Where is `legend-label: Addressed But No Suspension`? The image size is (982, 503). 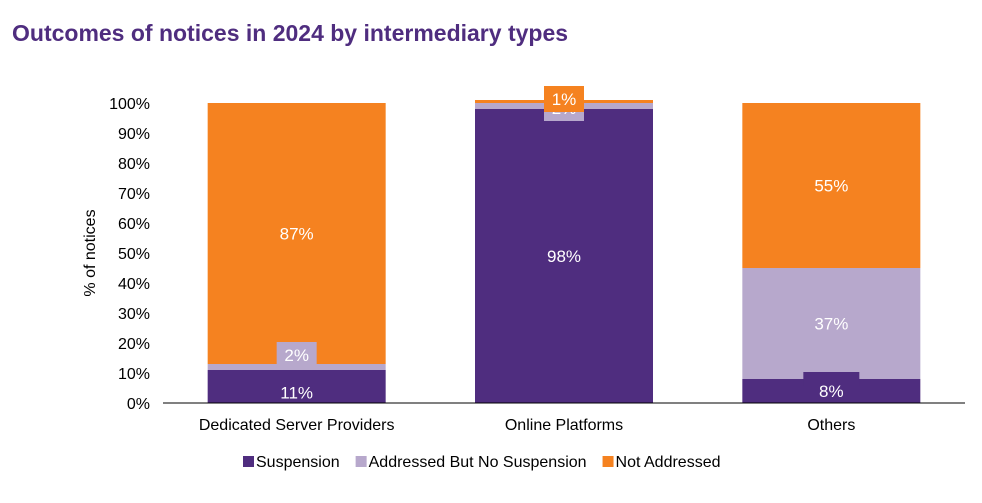
legend-label: Addressed But No Suspension is located at coordinates (478, 462).